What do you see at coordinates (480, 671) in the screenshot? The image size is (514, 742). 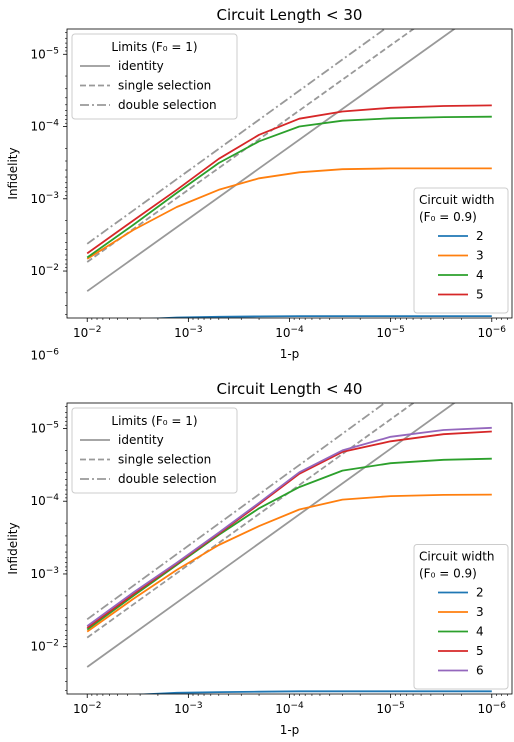 I see `width-legend-label: 6` at bounding box center [480, 671].